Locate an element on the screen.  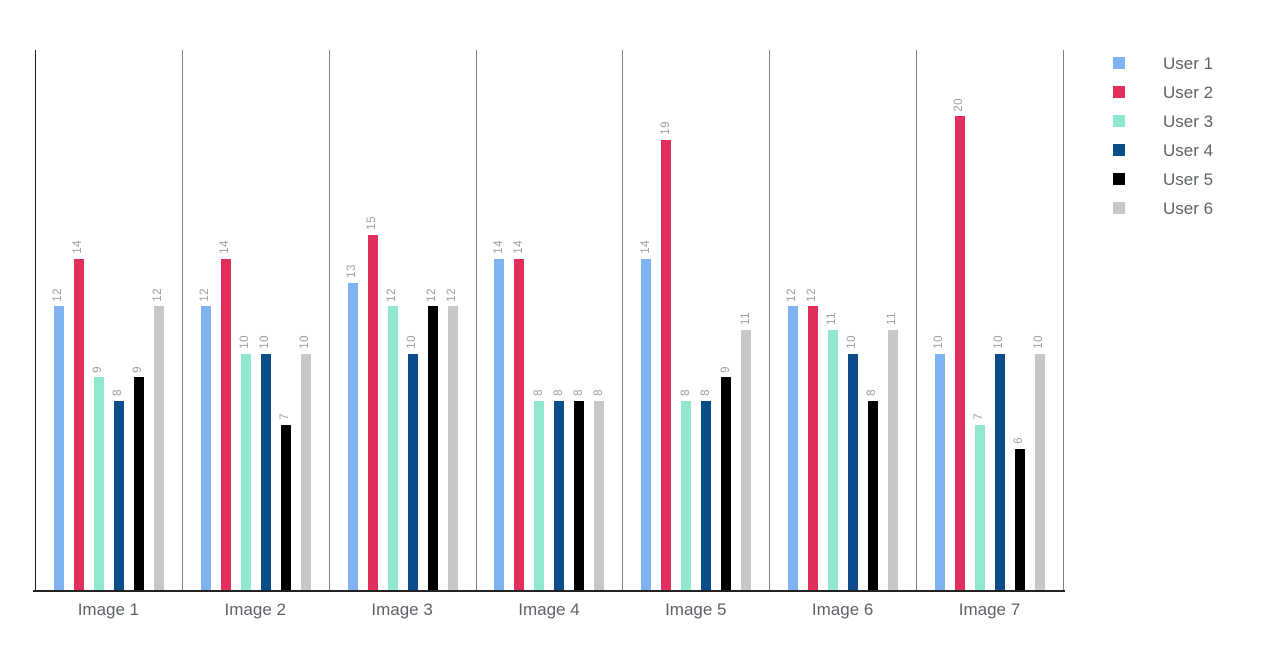
bar-value-label: 20 is located at coordinates (959, 104).